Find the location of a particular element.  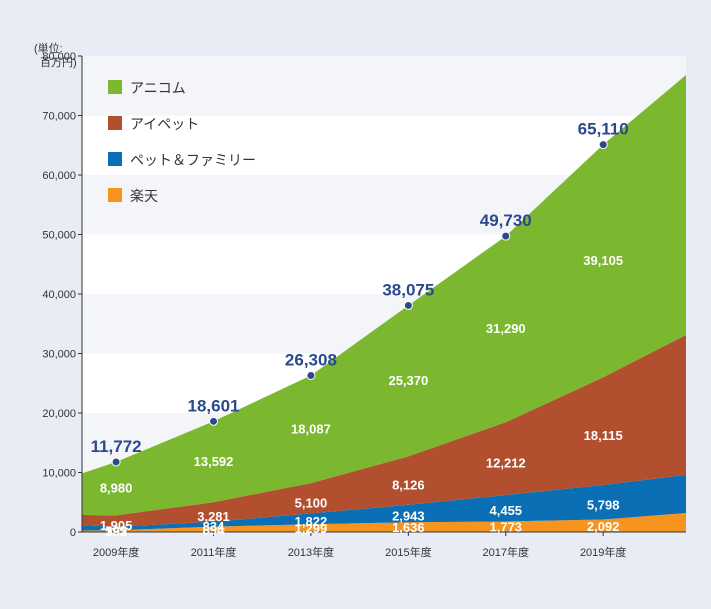

value-label-series-1: 1,636 is located at coordinates (408, 527).